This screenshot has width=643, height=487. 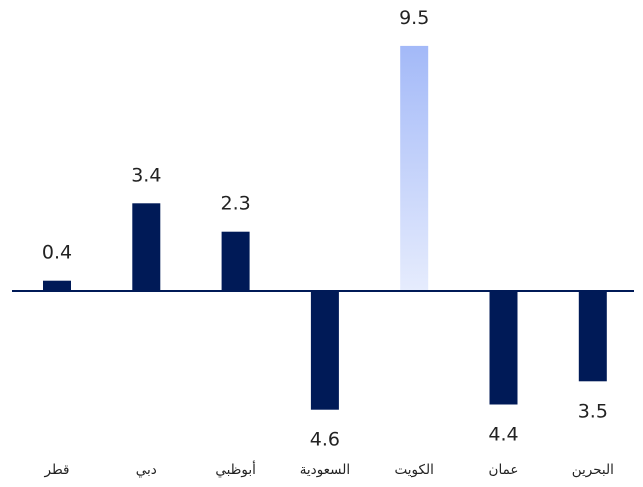 What do you see at coordinates (593, 411) in the screenshot?
I see `value-label-7: 3.5` at bounding box center [593, 411].